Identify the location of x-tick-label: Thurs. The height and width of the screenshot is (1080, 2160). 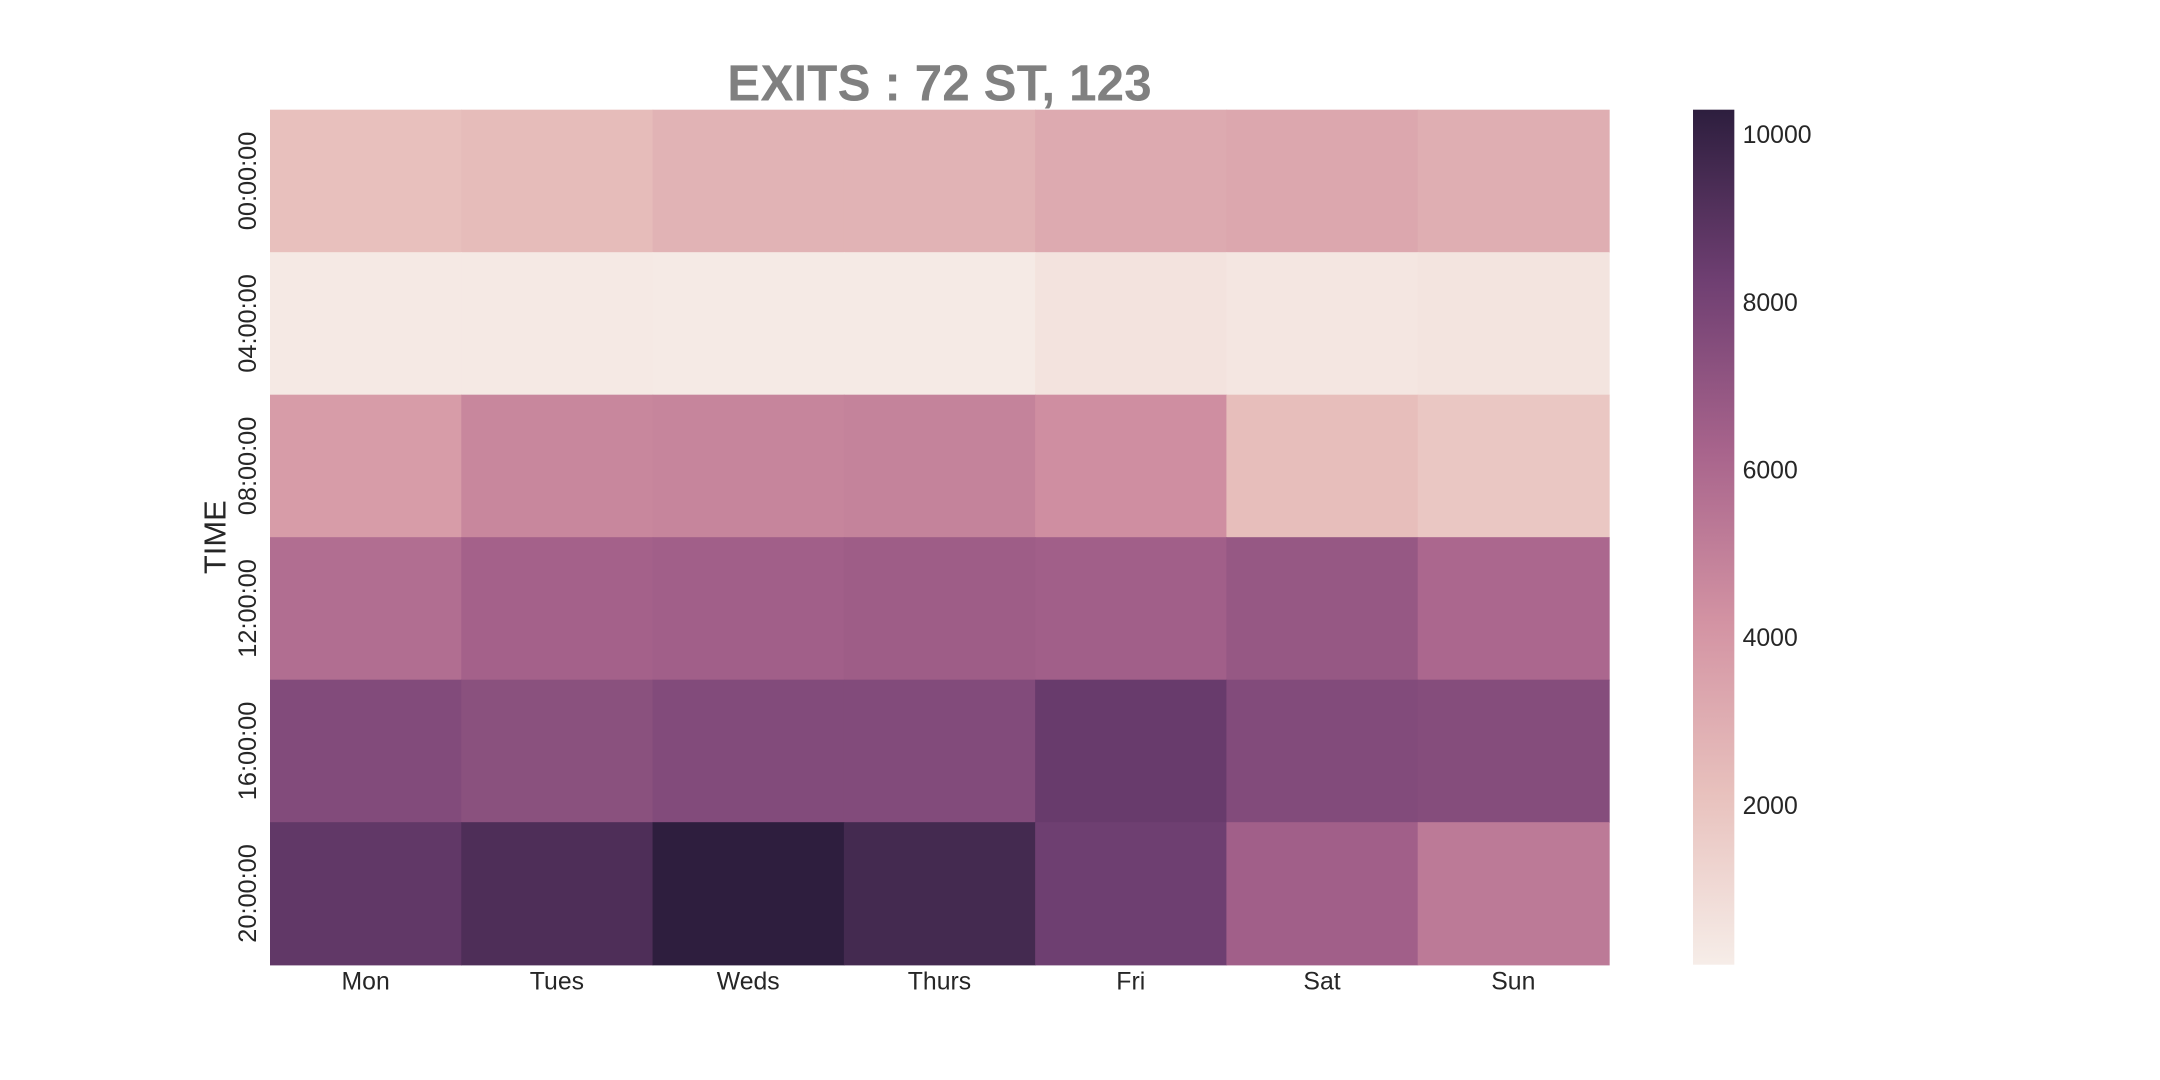
(939, 981).